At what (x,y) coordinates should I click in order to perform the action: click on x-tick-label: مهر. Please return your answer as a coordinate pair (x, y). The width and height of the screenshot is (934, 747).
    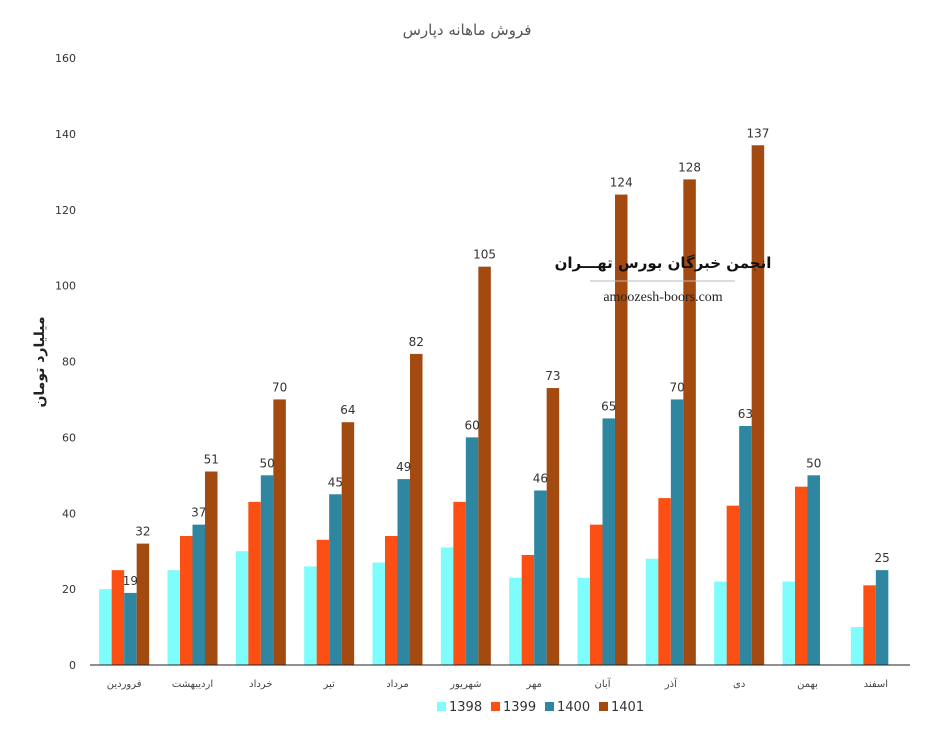
    Looking at the image, I should click on (533, 684).